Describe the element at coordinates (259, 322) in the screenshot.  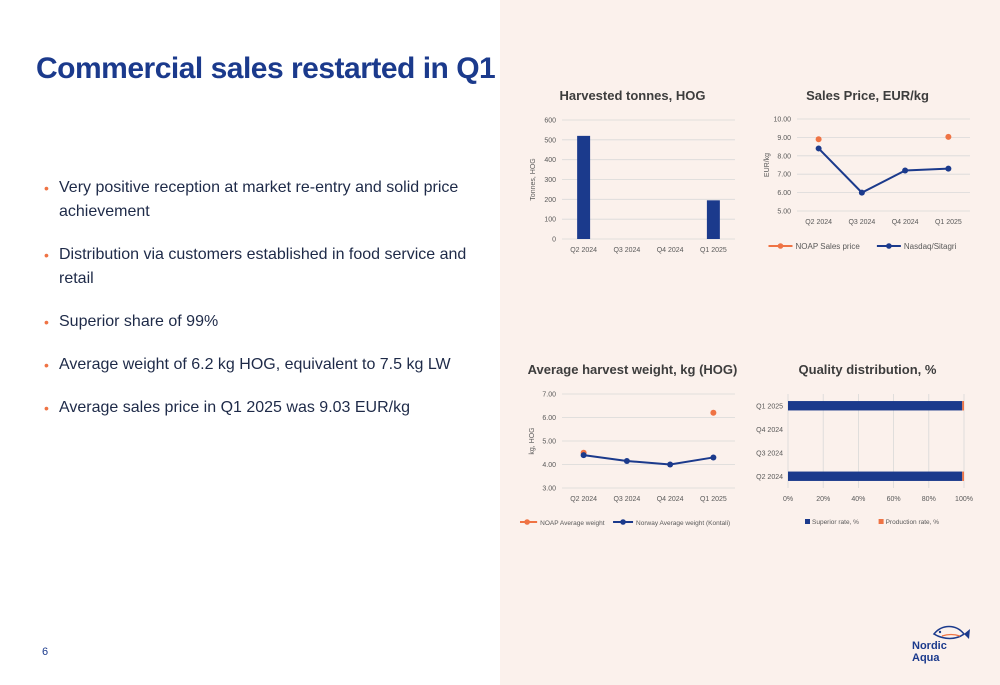
I see `bullet-item: • Superior share of 99%` at that location.